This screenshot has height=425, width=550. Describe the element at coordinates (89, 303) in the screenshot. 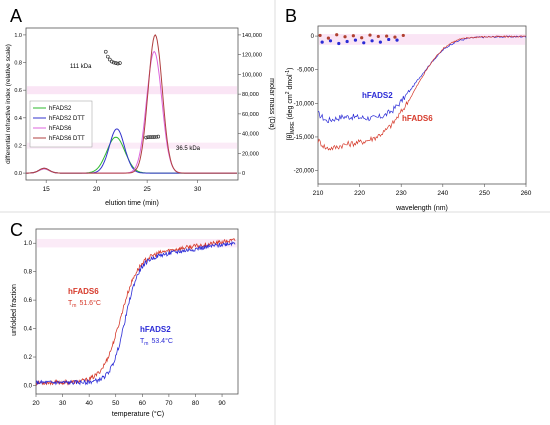

I see `tm-value-6: 51.6°C` at that location.